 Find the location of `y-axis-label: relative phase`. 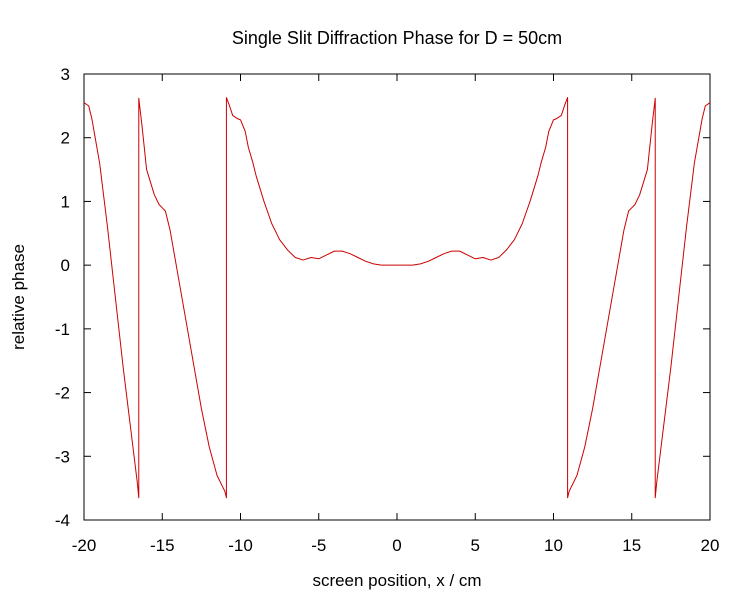

y-axis-label: relative phase is located at coordinates (18, 297).